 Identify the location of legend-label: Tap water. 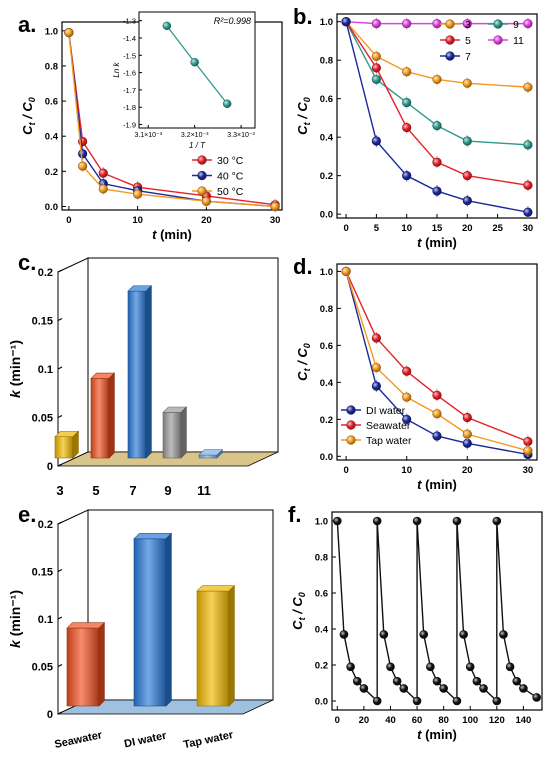
(389, 441).